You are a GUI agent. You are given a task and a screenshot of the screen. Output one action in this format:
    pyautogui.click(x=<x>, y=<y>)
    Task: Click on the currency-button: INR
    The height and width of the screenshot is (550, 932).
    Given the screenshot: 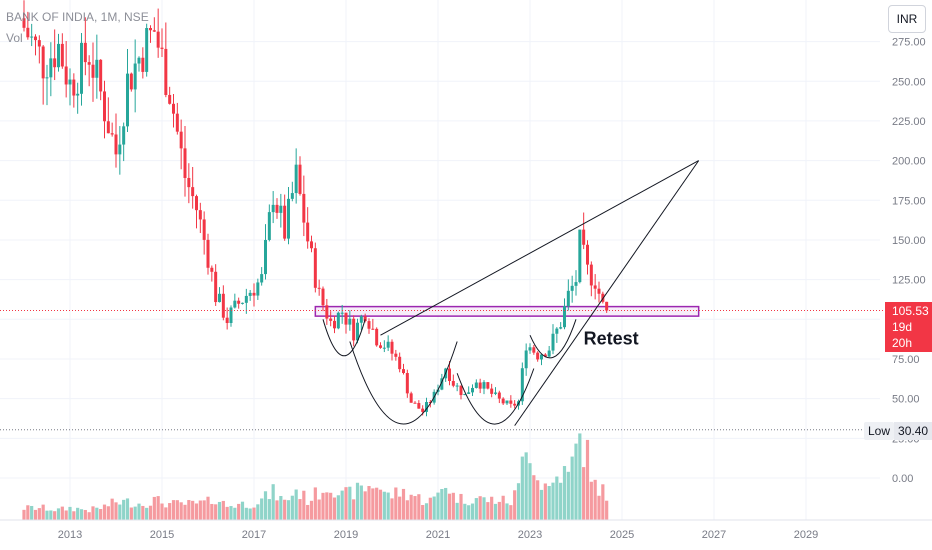 What is the action you would take?
    pyautogui.click(x=907, y=19)
    